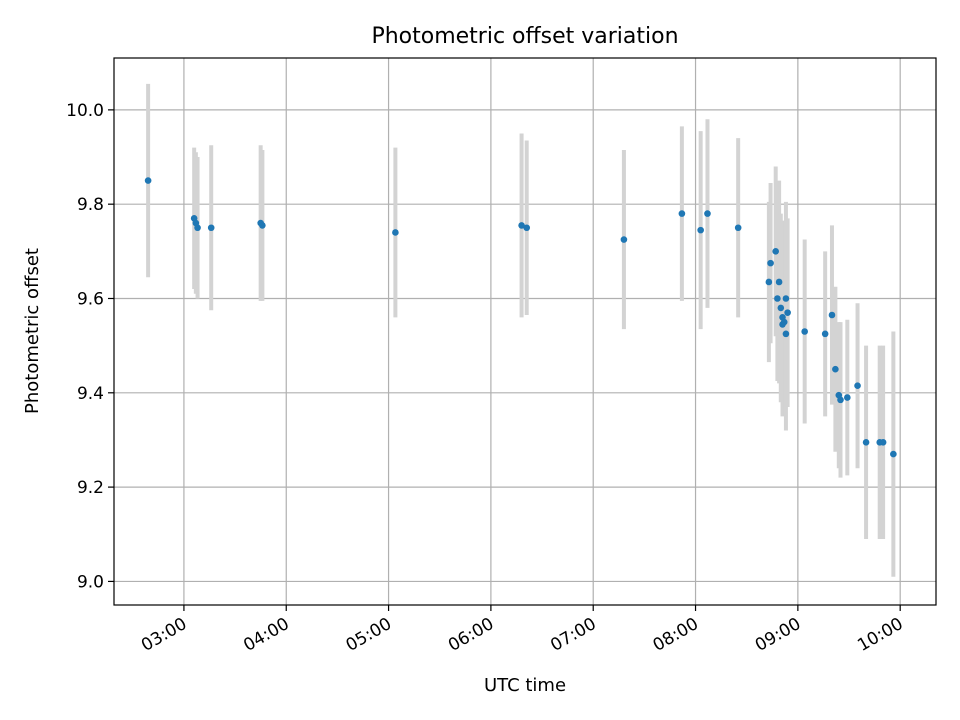  What do you see at coordinates (266, 635) in the screenshot?
I see `x-tick-label: 04:00` at bounding box center [266, 635].